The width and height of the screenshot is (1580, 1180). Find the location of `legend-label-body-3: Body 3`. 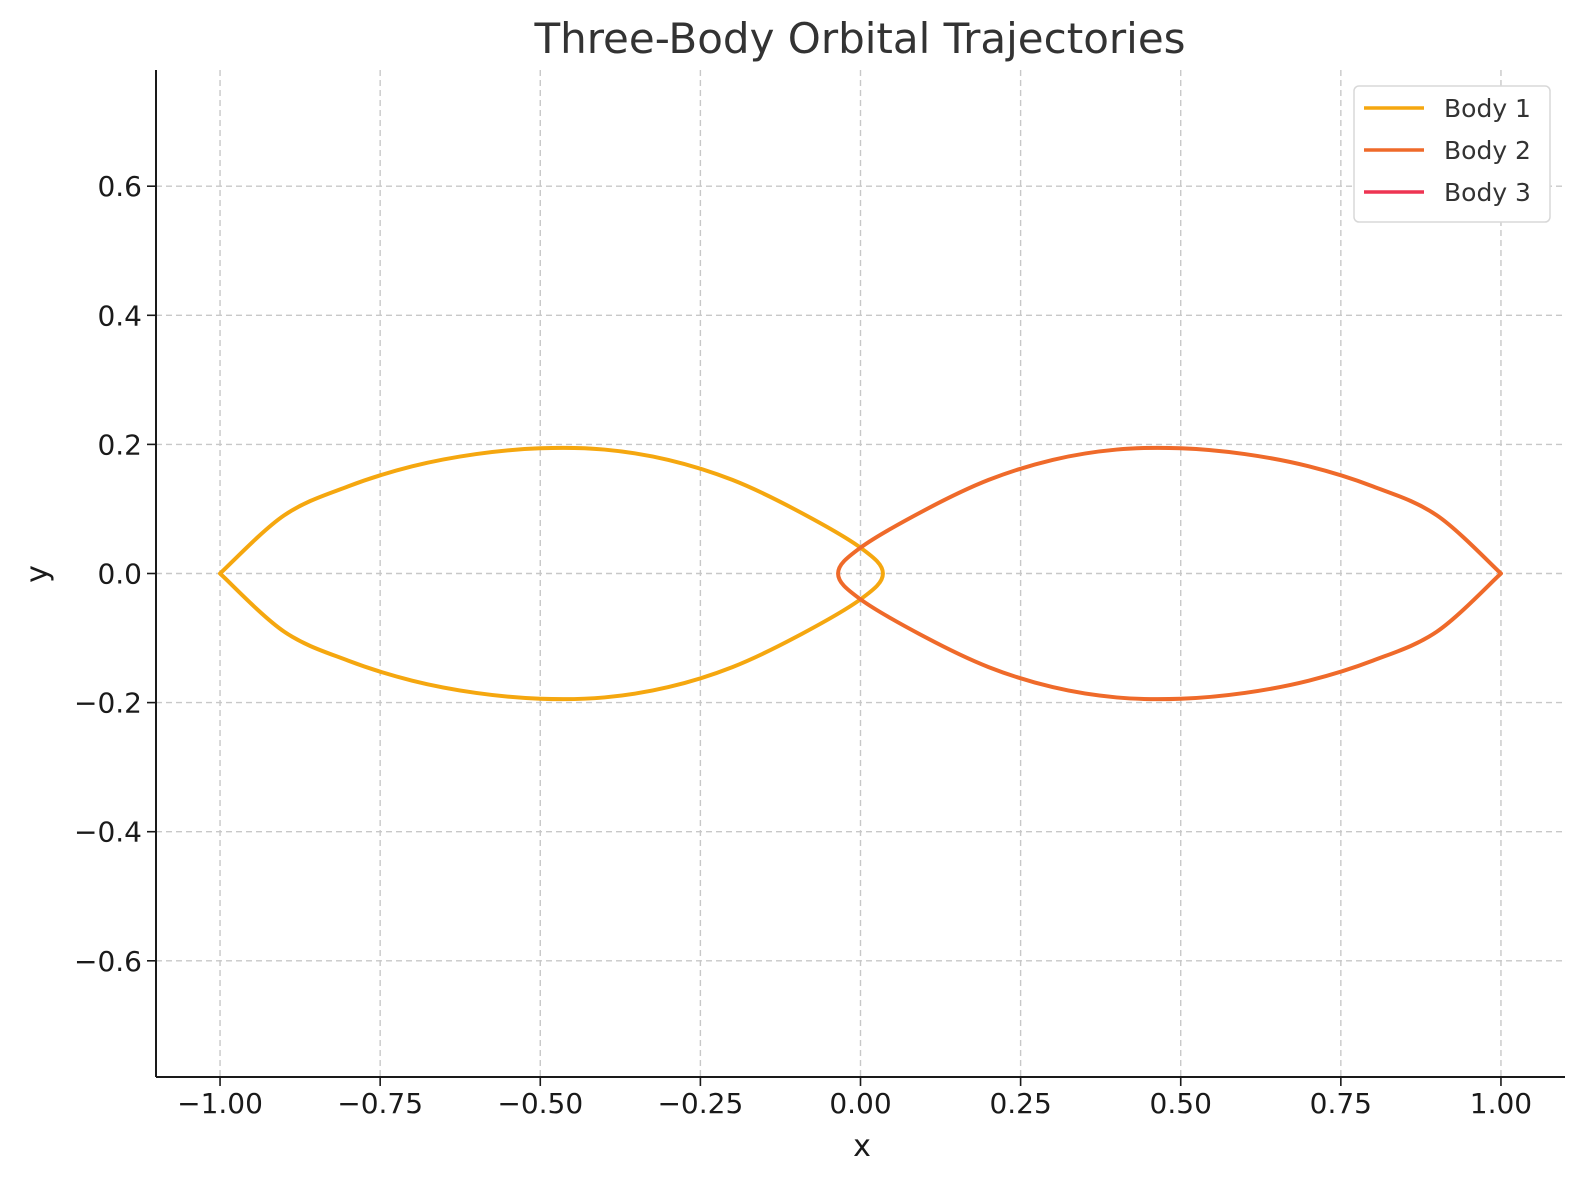

legend-label-body-3: Body 3 is located at coordinates (1487, 192).